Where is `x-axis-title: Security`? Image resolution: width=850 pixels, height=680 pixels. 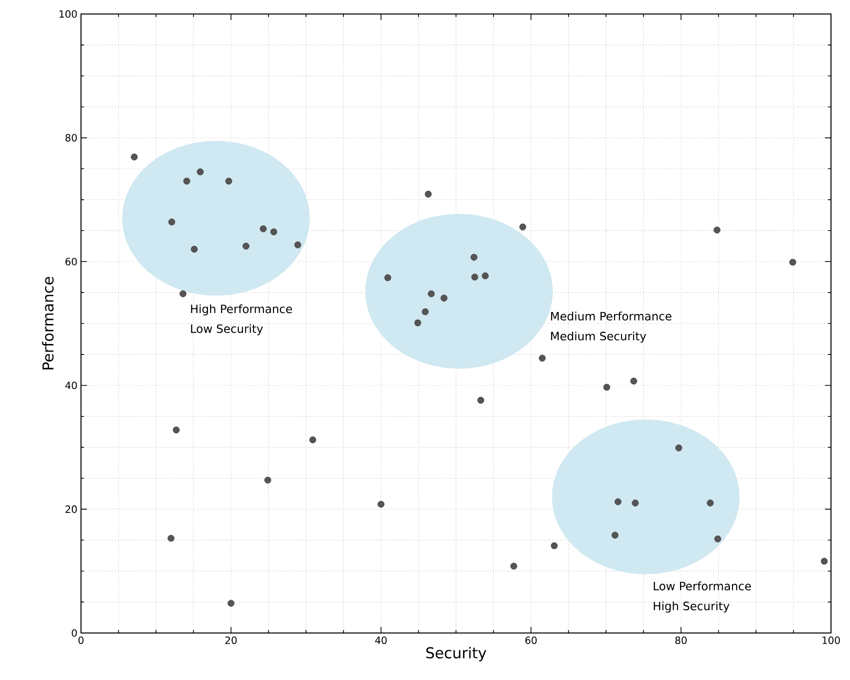 x-axis-title: Security is located at coordinates (456, 654).